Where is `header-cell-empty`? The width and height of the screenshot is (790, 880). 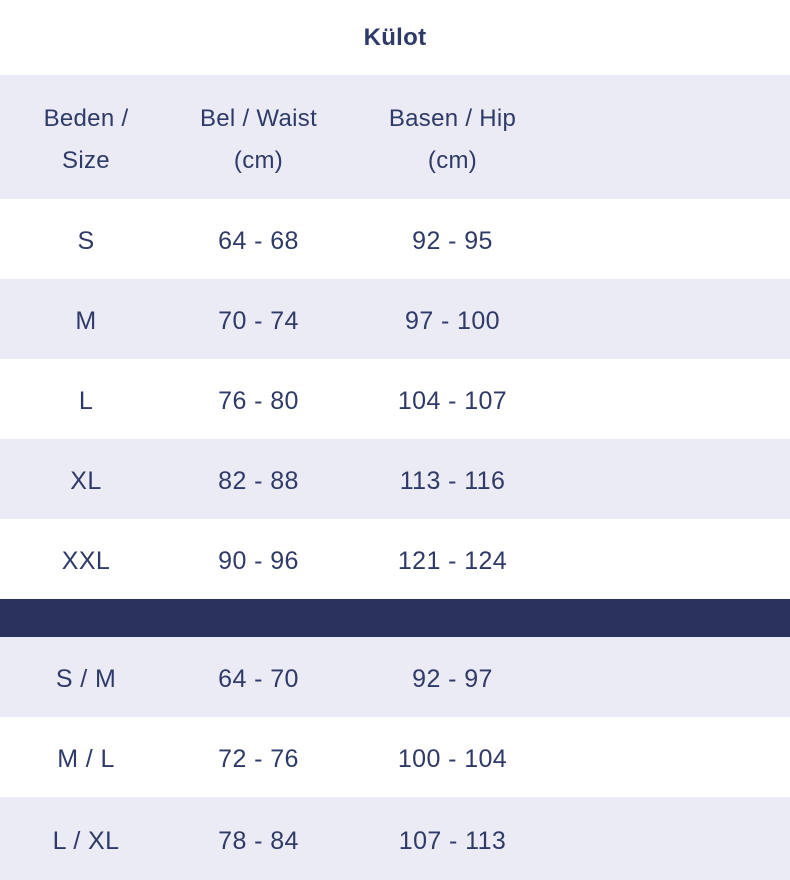
header-cell-empty is located at coordinates (675, 137).